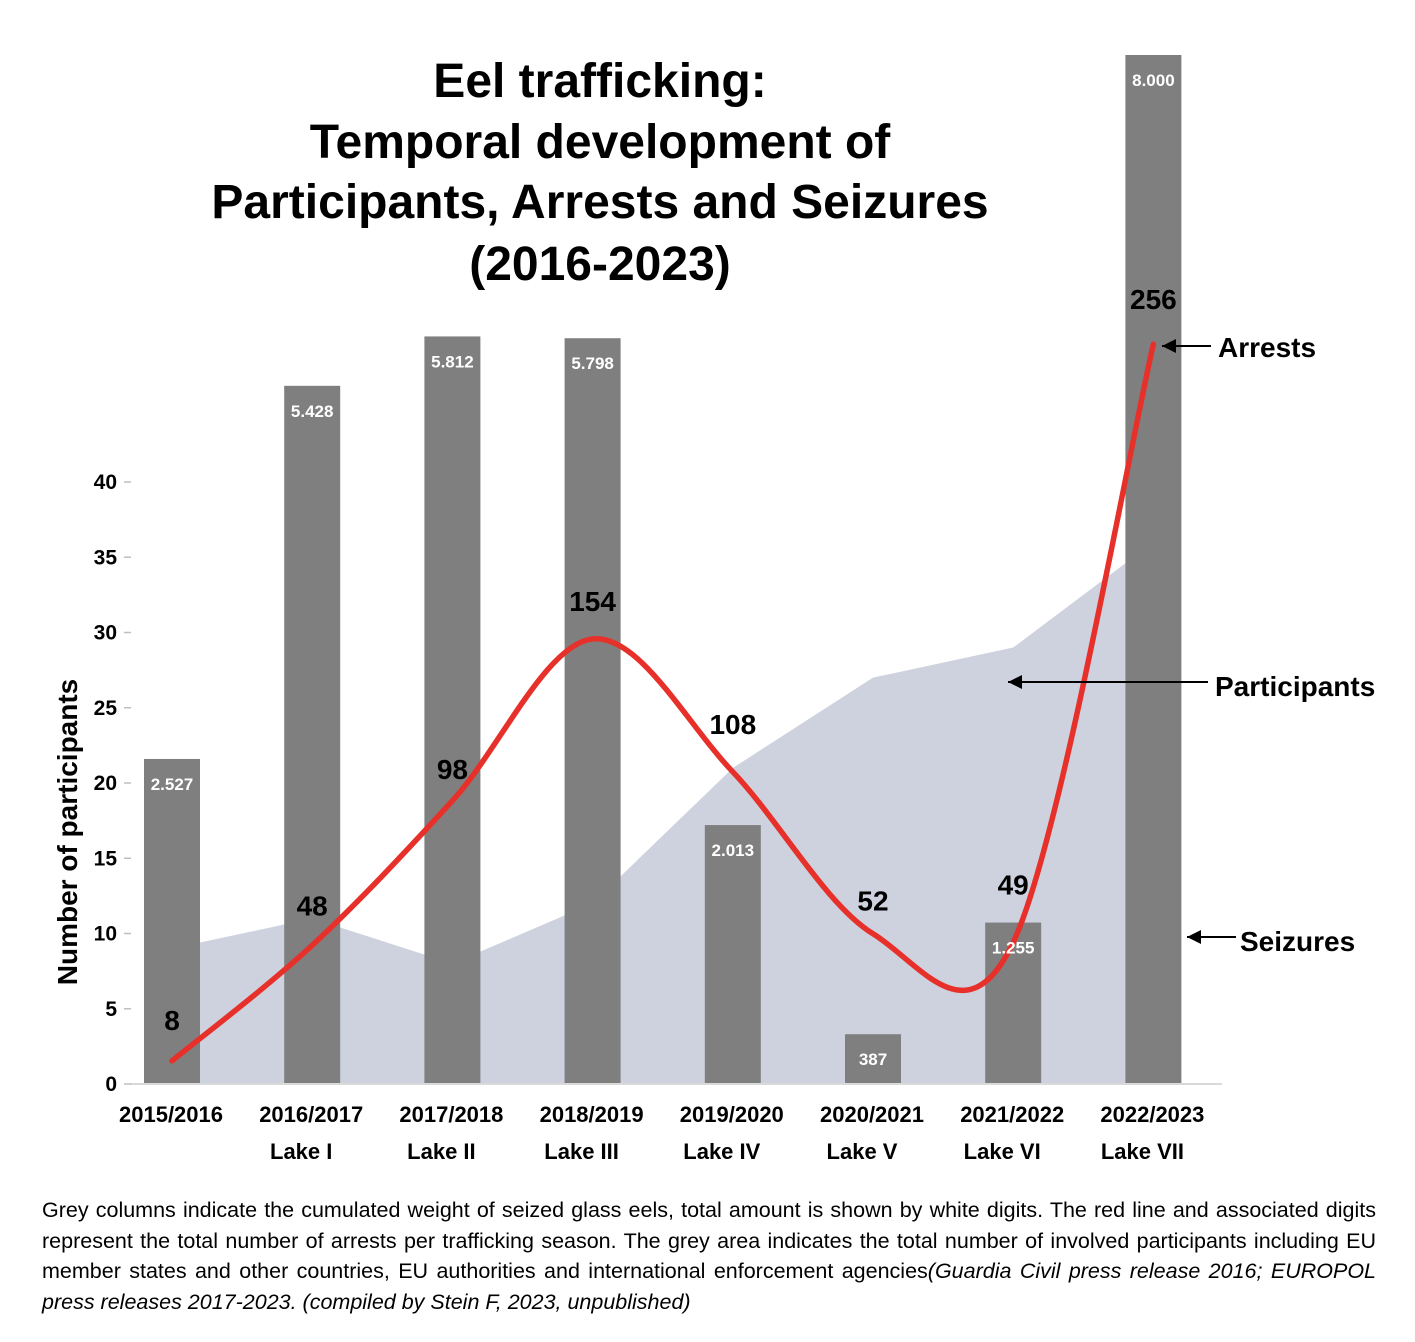 The width and height of the screenshot is (1415, 1342). Describe the element at coordinates (732, 1114) in the screenshot. I see `x-tick-label: 2019/2020` at that location.